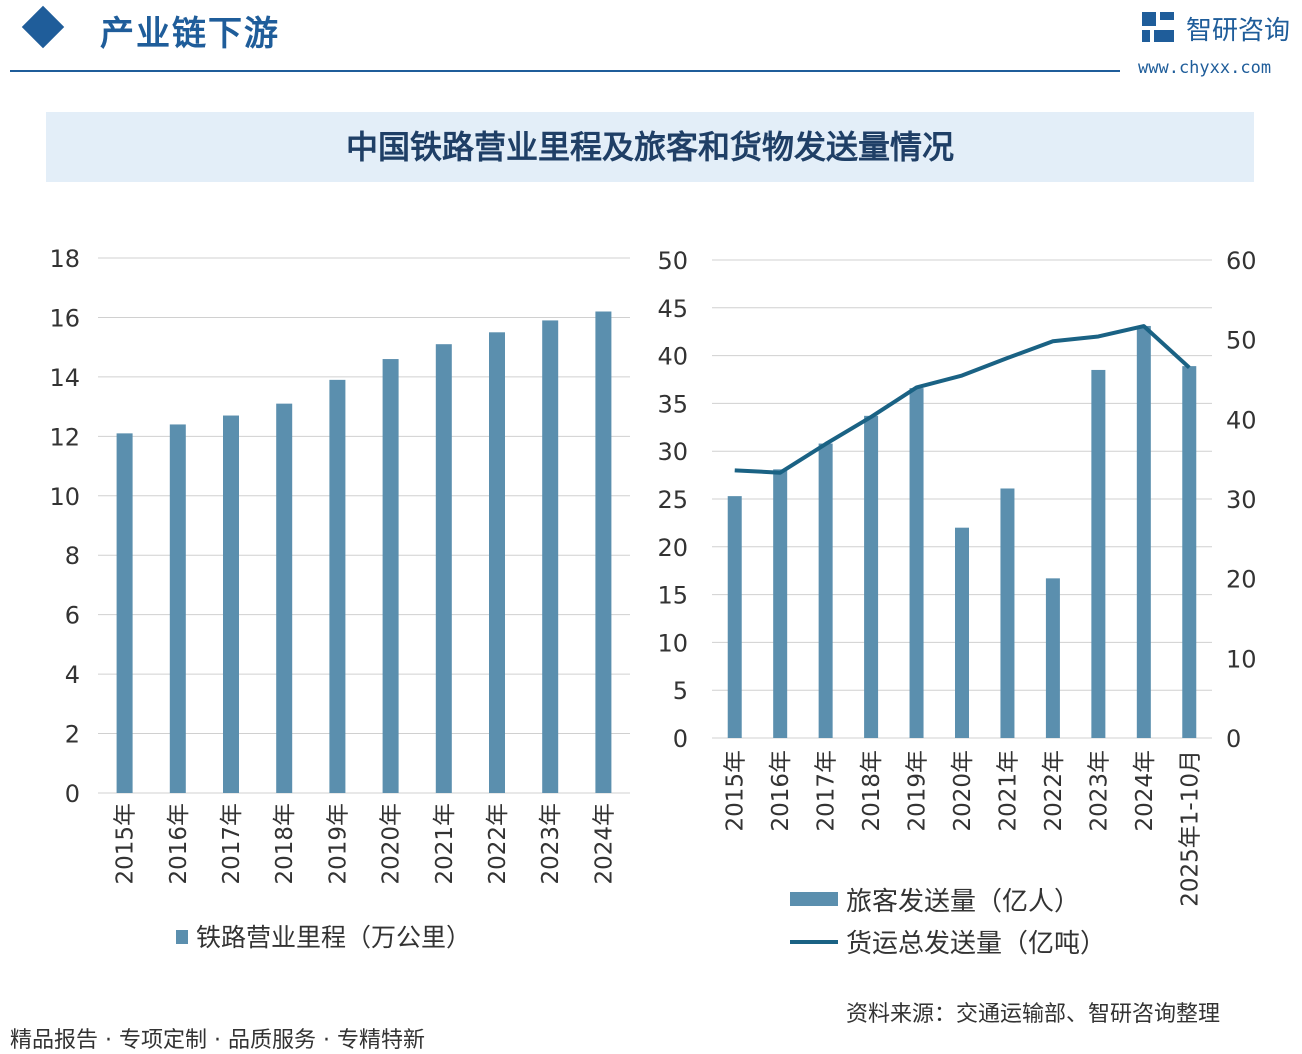 The width and height of the screenshot is (1302, 1054). I want to click on legend-swatch-bar, so click(814, 899).